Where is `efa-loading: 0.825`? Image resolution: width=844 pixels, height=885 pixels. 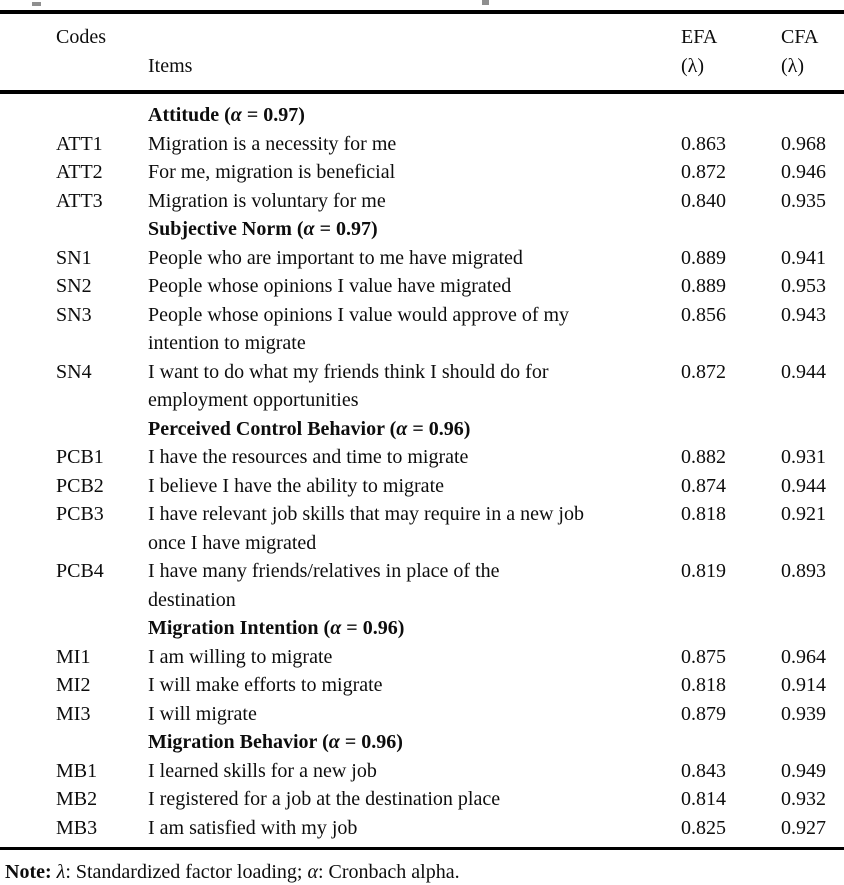 efa-loading: 0.825 is located at coordinates (703, 827).